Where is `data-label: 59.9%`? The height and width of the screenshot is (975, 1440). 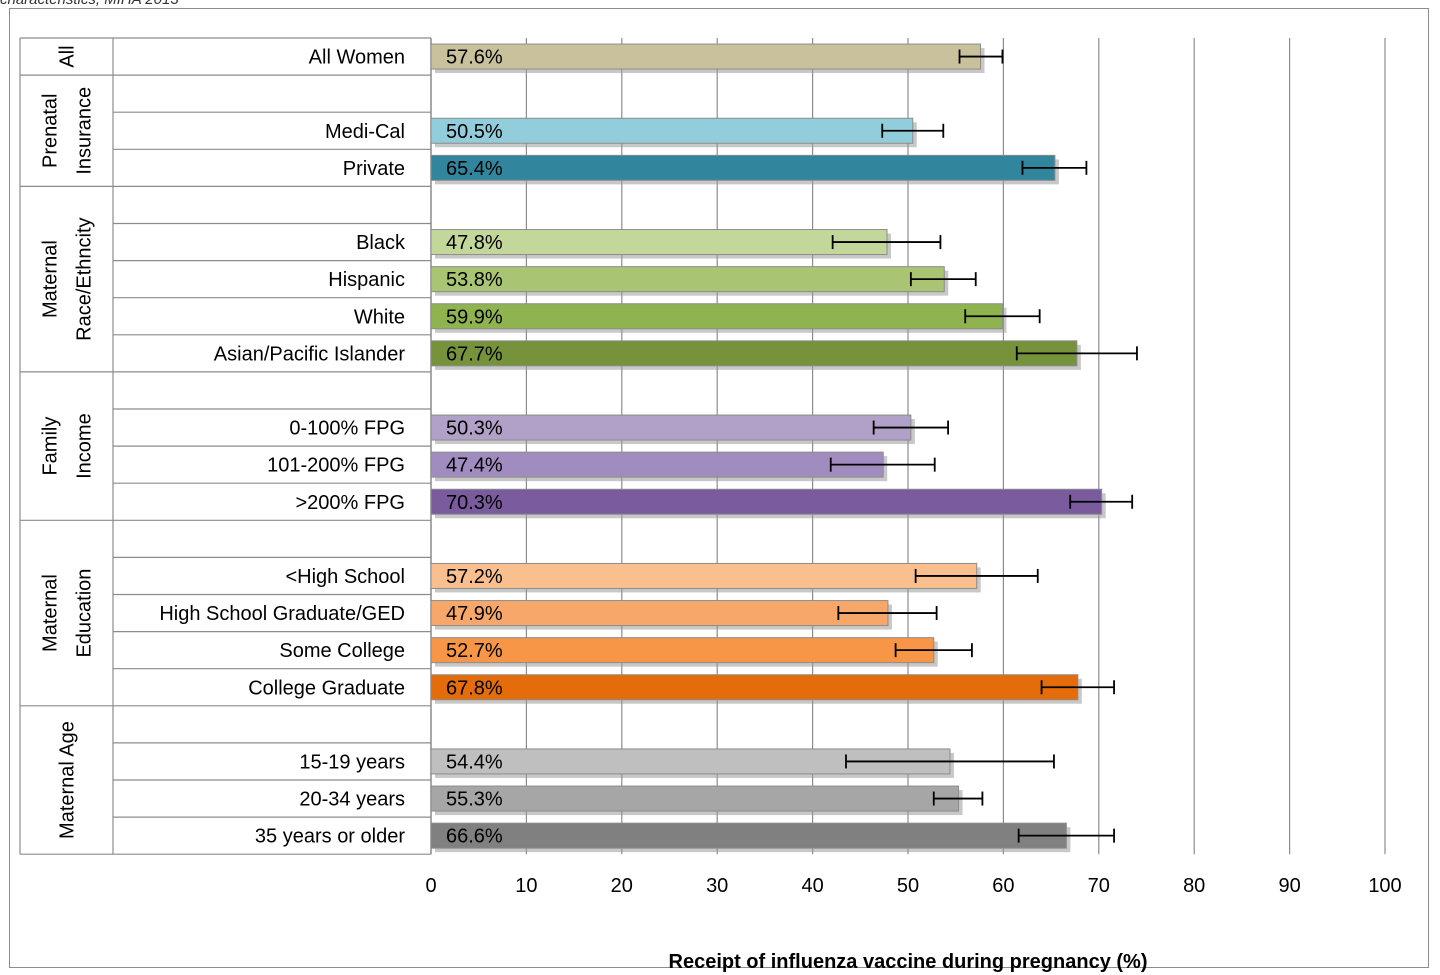 data-label: 59.9% is located at coordinates (474, 317).